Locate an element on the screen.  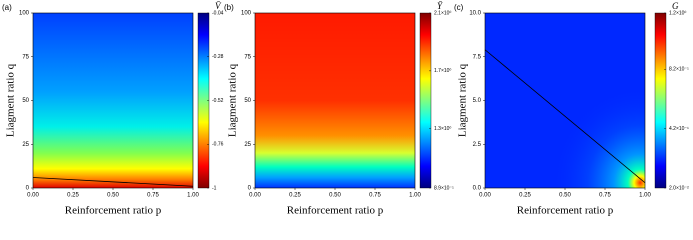
colorbar-tick-label: -0.28 is located at coordinates (218, 57).